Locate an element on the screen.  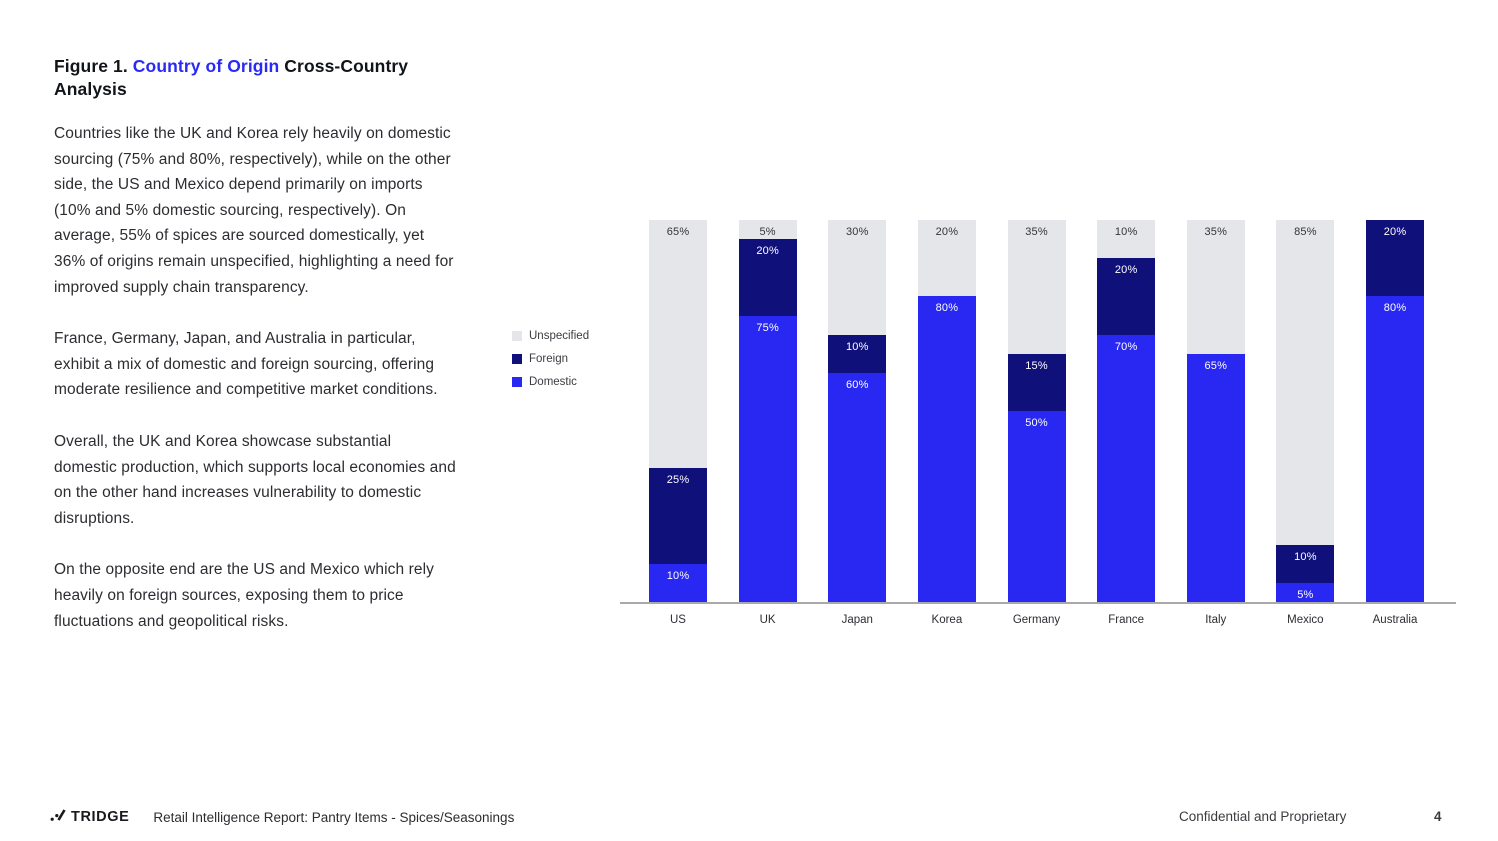
bar-segment-domestic-mexico: 5% is located at coordinates (1305, 592).